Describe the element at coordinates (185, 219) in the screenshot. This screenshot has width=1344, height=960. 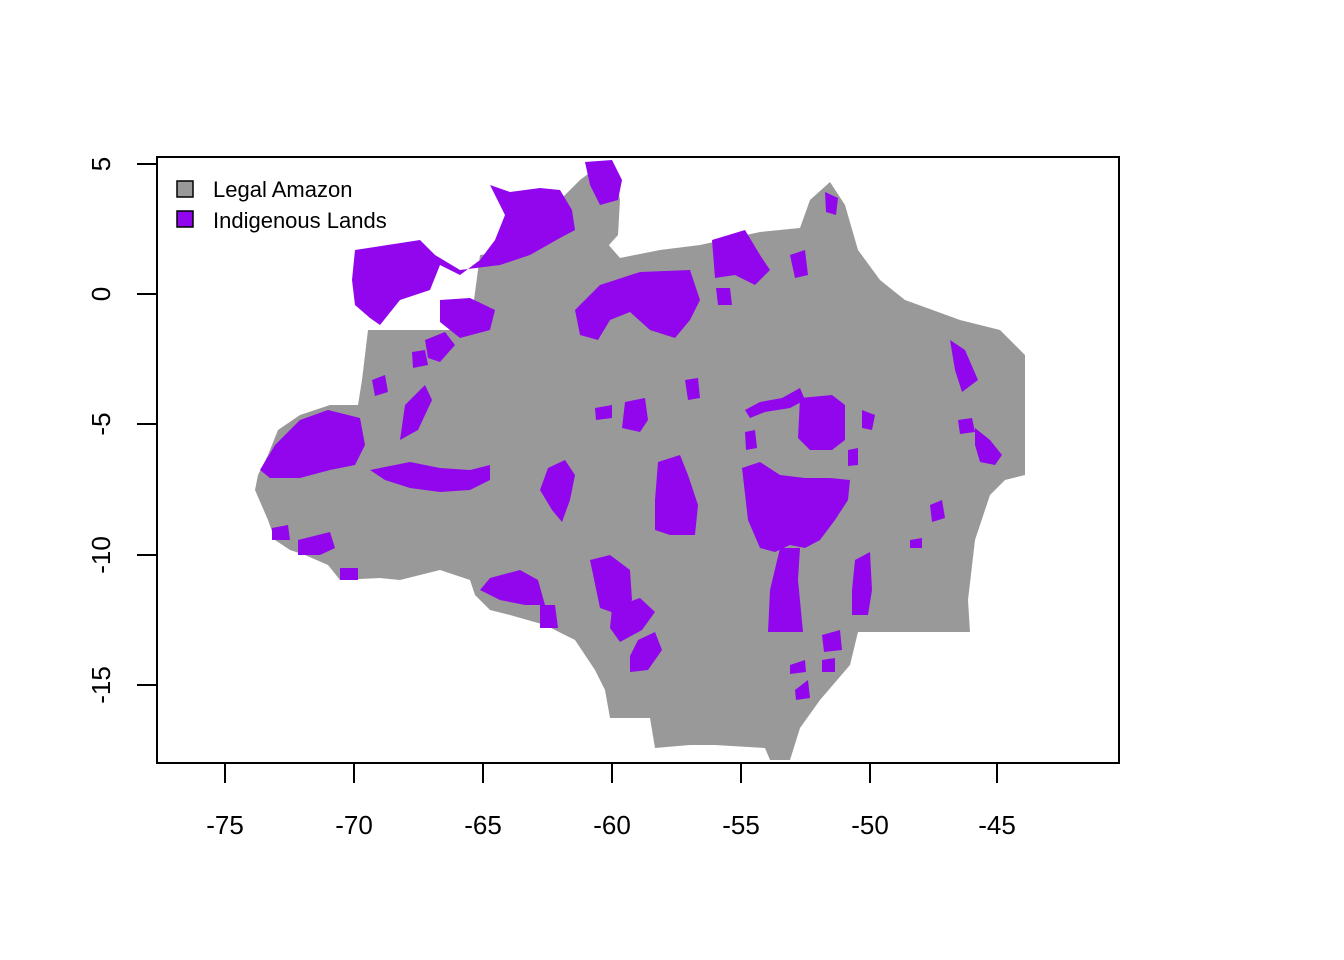
I see `legend-swatch-indigenous-lands` at that location.